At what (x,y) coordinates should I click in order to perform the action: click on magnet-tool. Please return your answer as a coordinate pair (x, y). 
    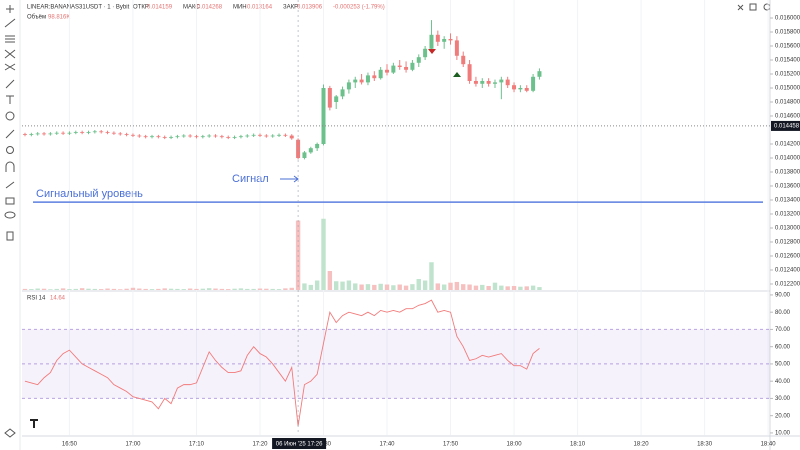
    Looking at the image, I should click on (10, 166).